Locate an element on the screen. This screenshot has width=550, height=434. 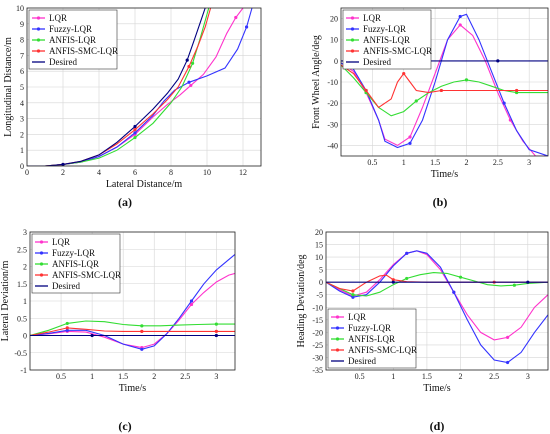
subfigure-label: (c) is located at coordinates (124, 426).